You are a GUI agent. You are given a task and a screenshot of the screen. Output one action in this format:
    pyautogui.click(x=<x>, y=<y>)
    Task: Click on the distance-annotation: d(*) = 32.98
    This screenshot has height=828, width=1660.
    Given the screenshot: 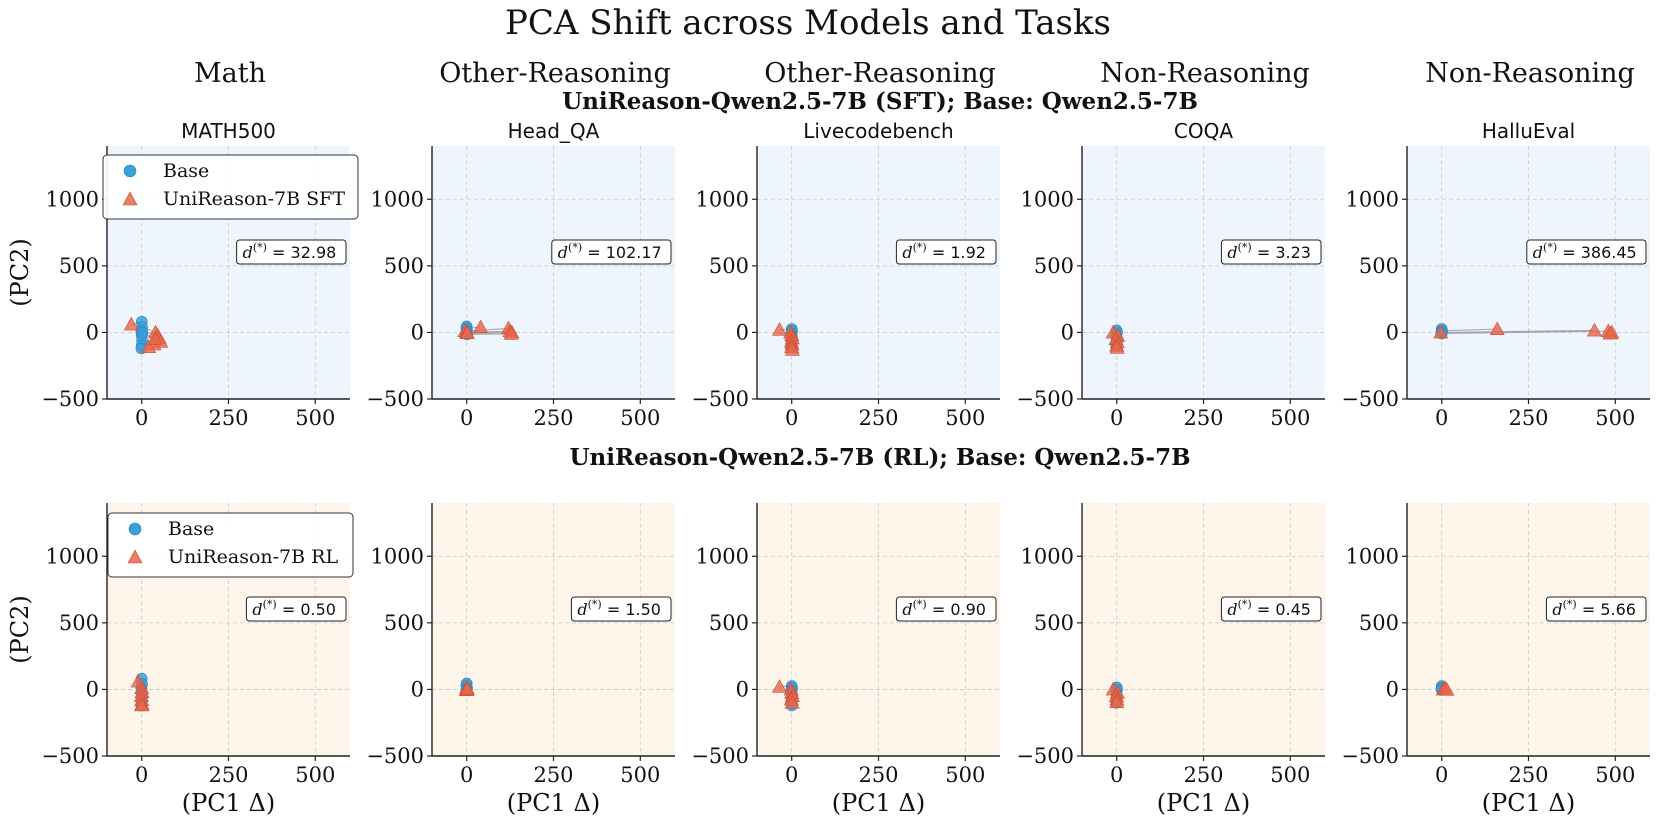 What is the action you would take?
    pyautogui.click(x=291, y=252)
    